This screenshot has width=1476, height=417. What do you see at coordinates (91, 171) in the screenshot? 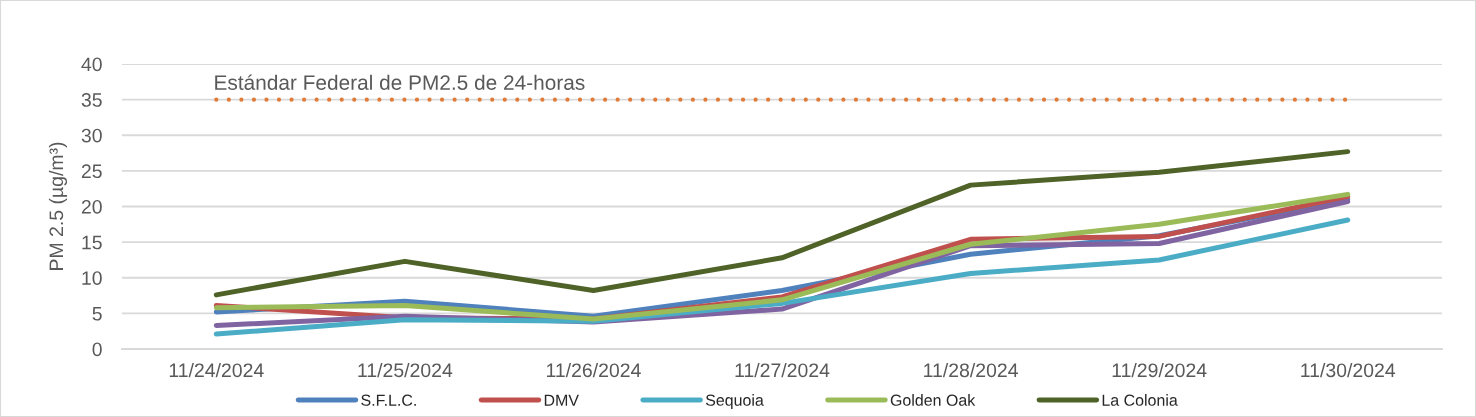
I see `y-tick-label: 25` at bounding box center [91, 171].